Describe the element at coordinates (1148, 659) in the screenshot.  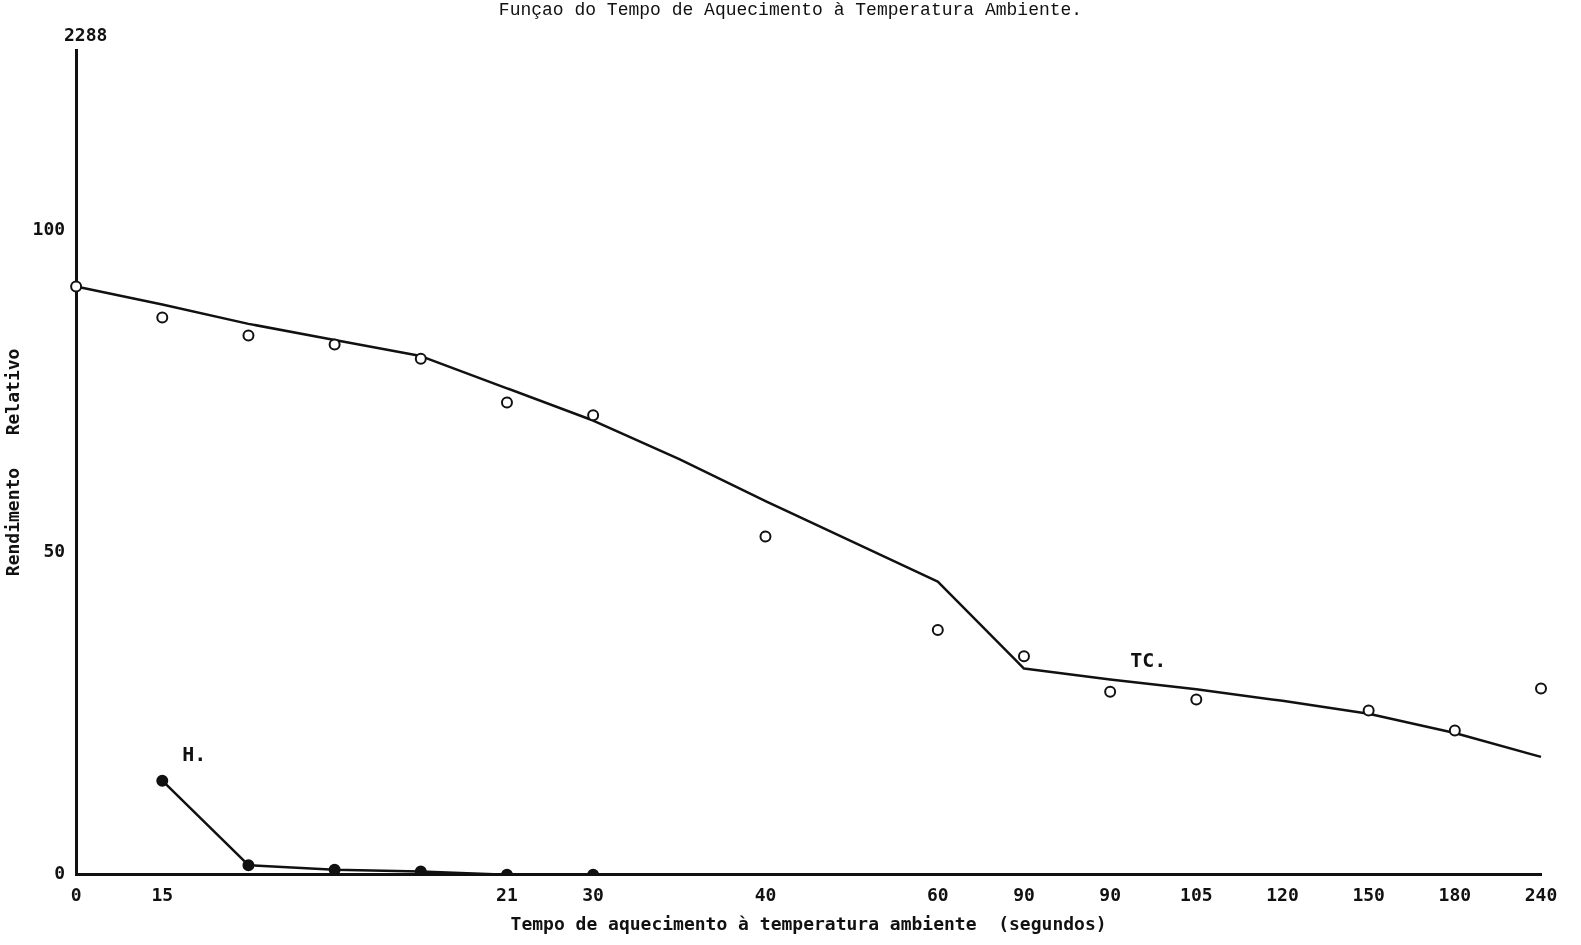
I see `series-label: TC.` at that location.